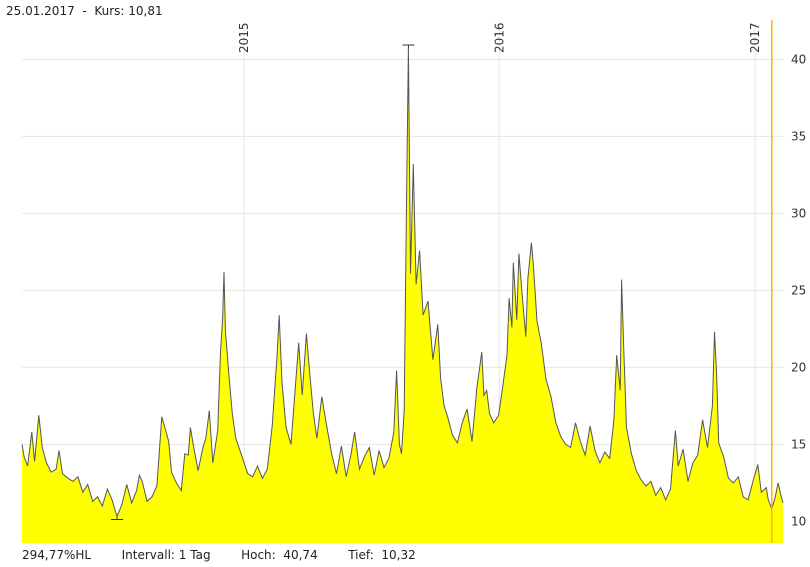  Describe the element at coordinates (798, 444) in the screenshot. I see `y-tick-label: 15` at that location.